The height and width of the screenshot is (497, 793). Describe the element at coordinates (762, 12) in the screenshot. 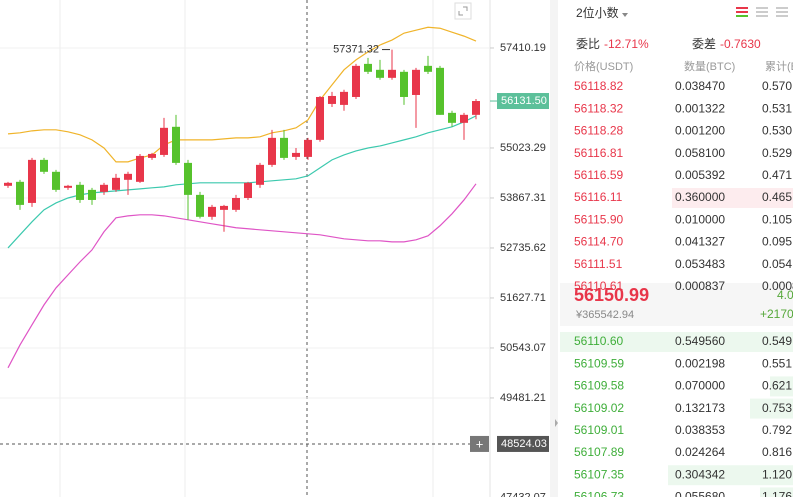

I see `layout-icons` at that location.